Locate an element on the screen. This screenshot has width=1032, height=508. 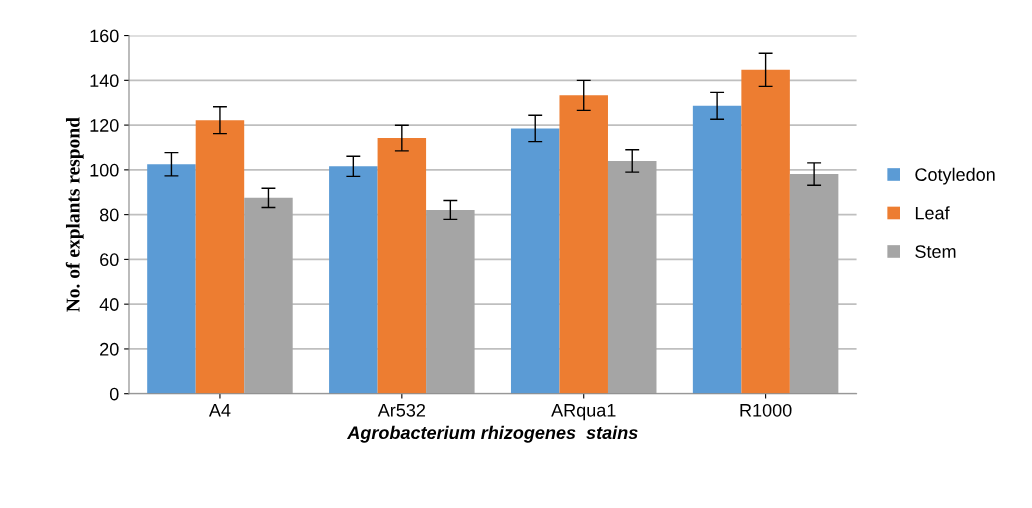
legend-label: Leaf is located at coordinates (932, 213).